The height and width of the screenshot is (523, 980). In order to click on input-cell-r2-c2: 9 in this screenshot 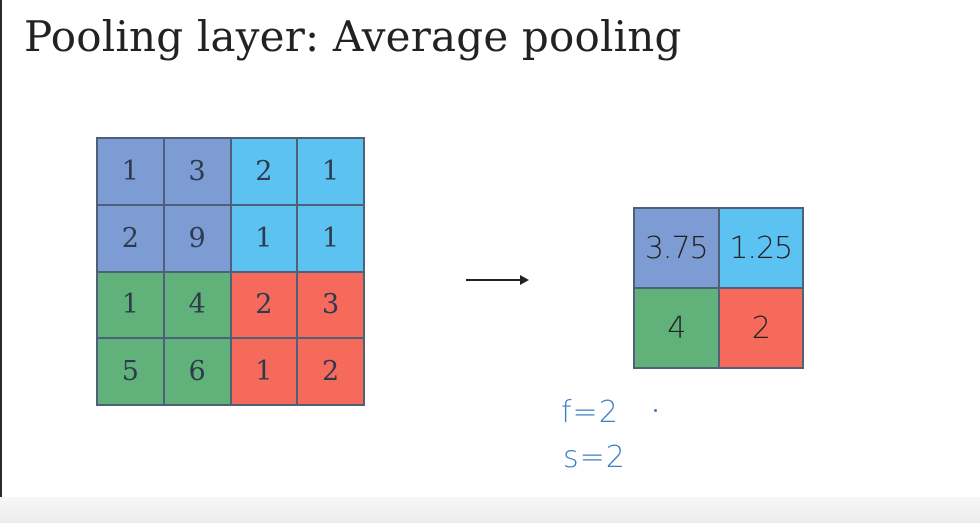, I will do `click(197, 238)`.